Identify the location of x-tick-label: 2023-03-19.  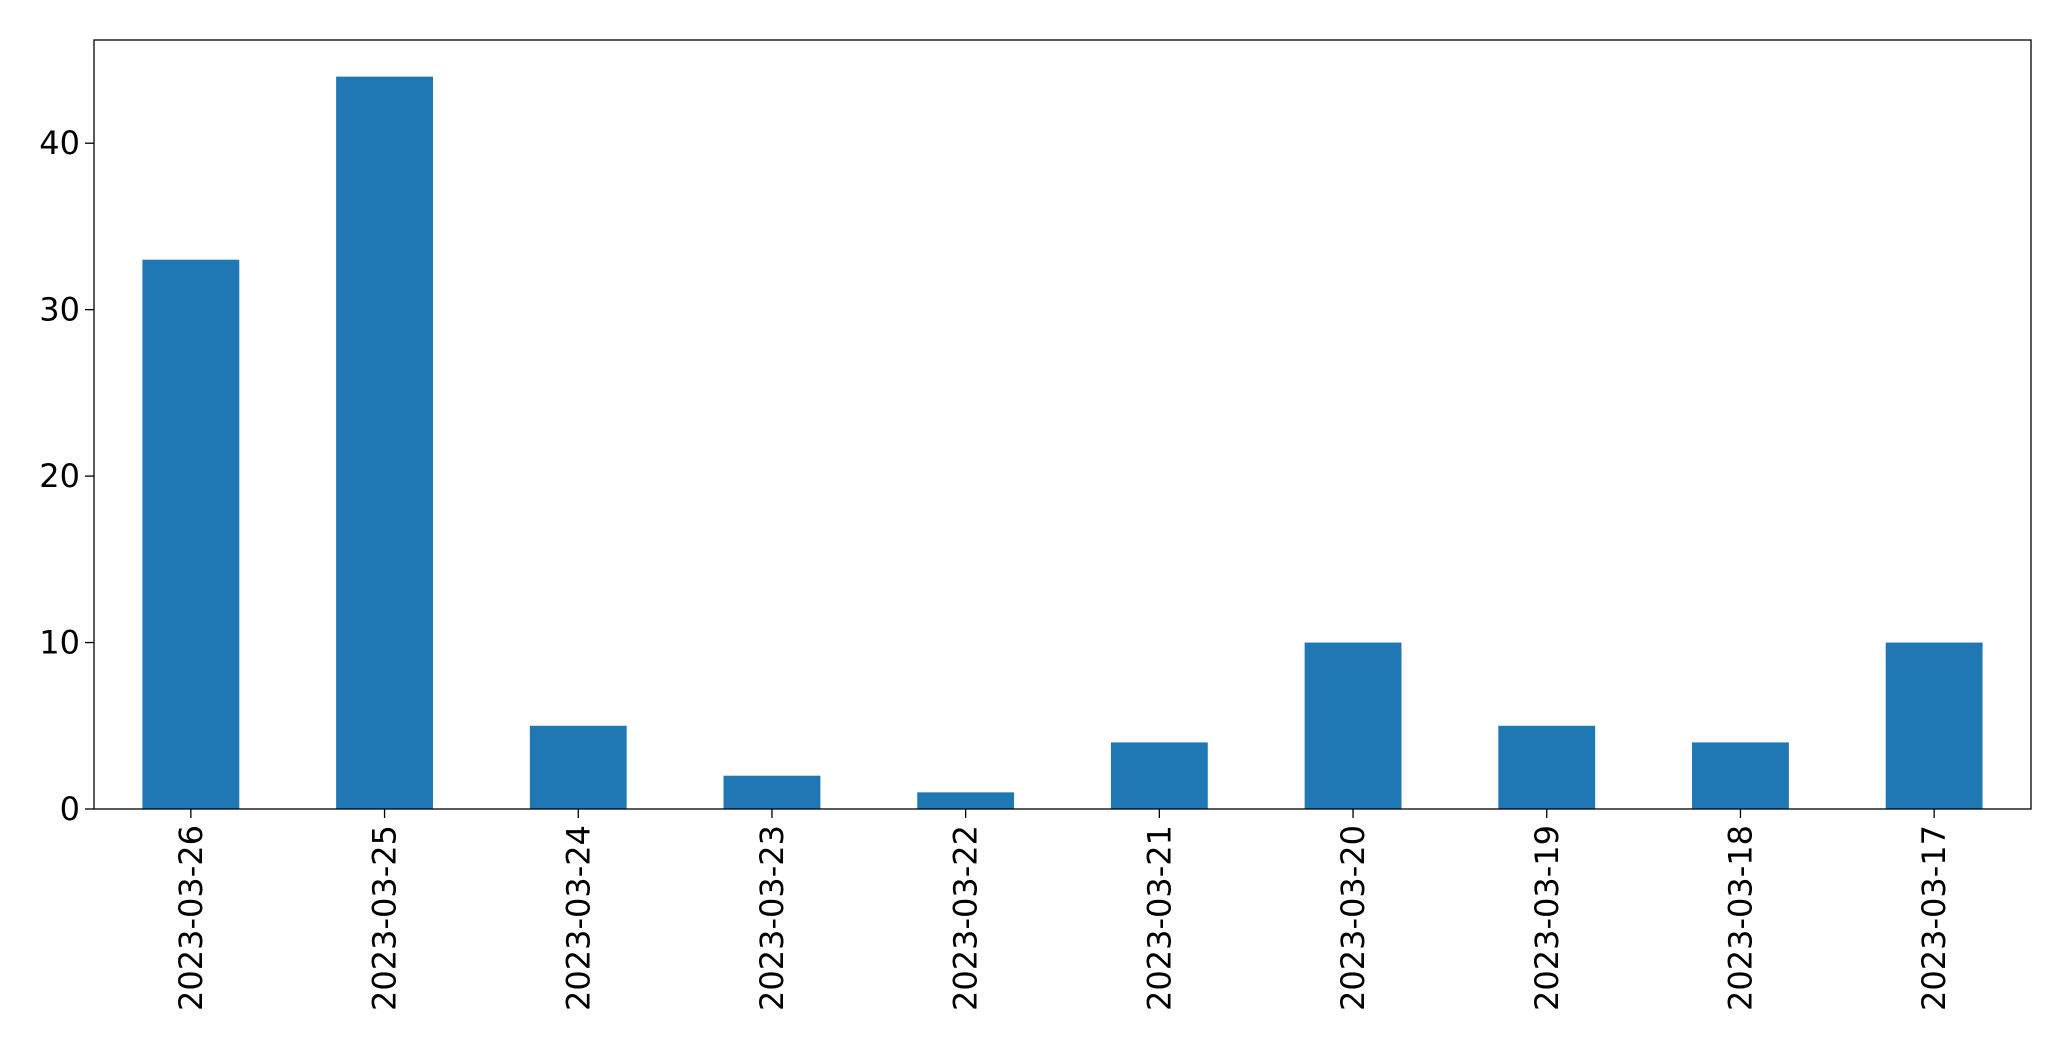
(1547, 918).